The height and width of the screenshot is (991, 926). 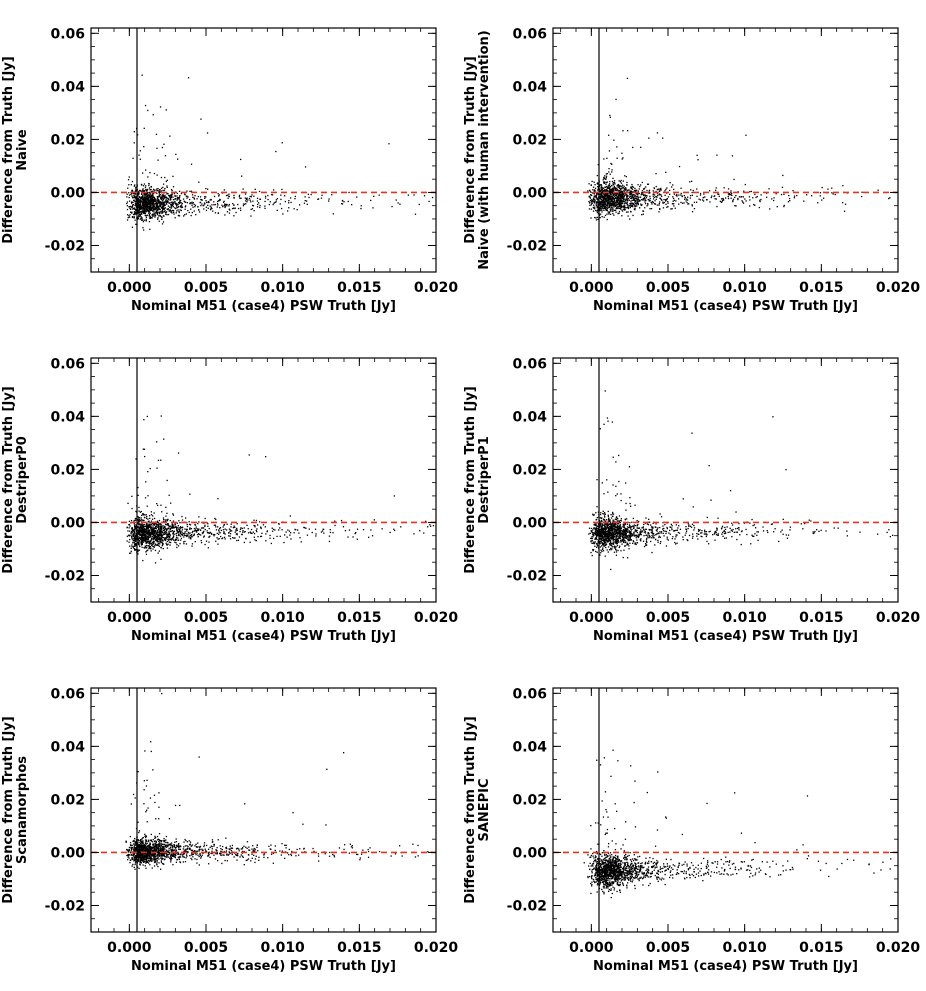 I want to click on x-tick-label: 0.010, so click(x=745, y=288).